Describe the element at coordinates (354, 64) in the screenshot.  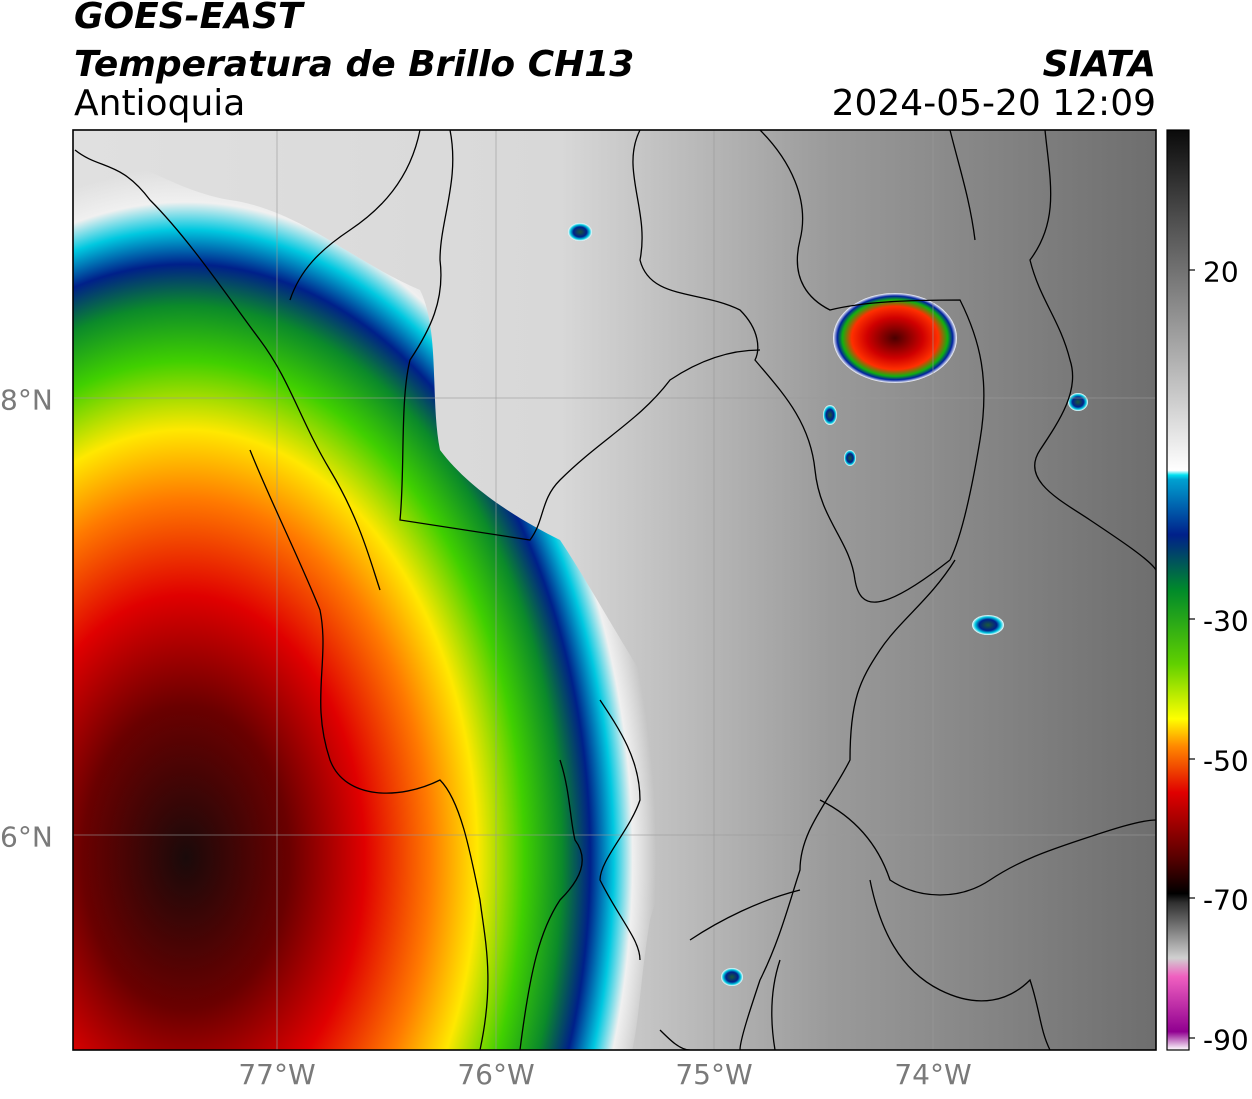
I see `map-subtitle: Temperatura de Brillo CH13` at that location.